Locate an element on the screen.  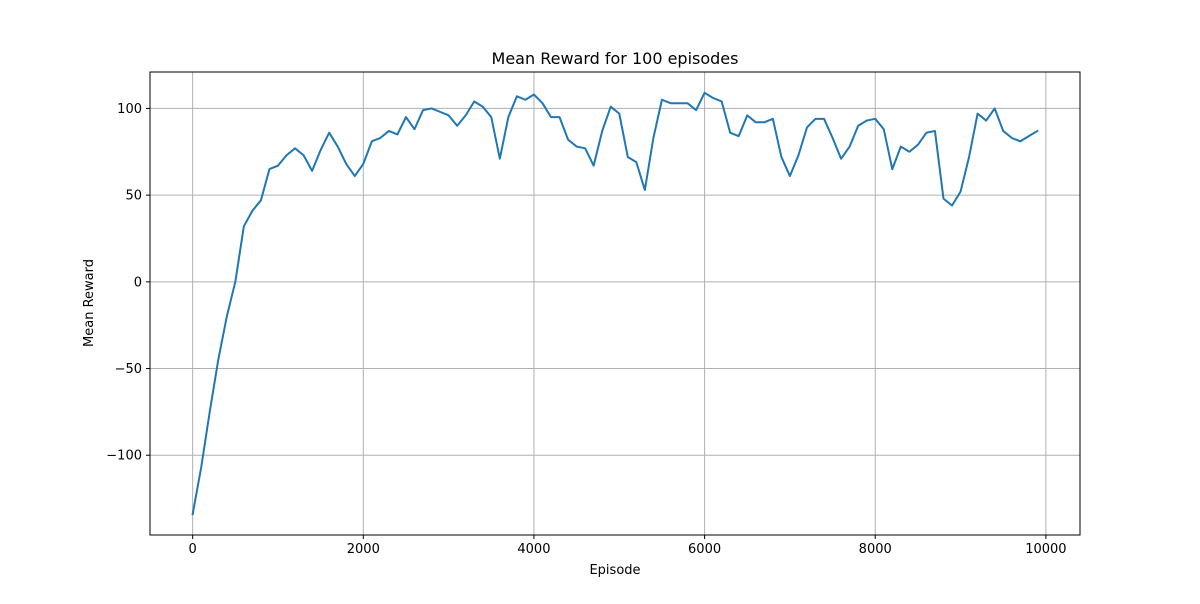
x-tick-label: 6000 is located at coordinates (704, 549).